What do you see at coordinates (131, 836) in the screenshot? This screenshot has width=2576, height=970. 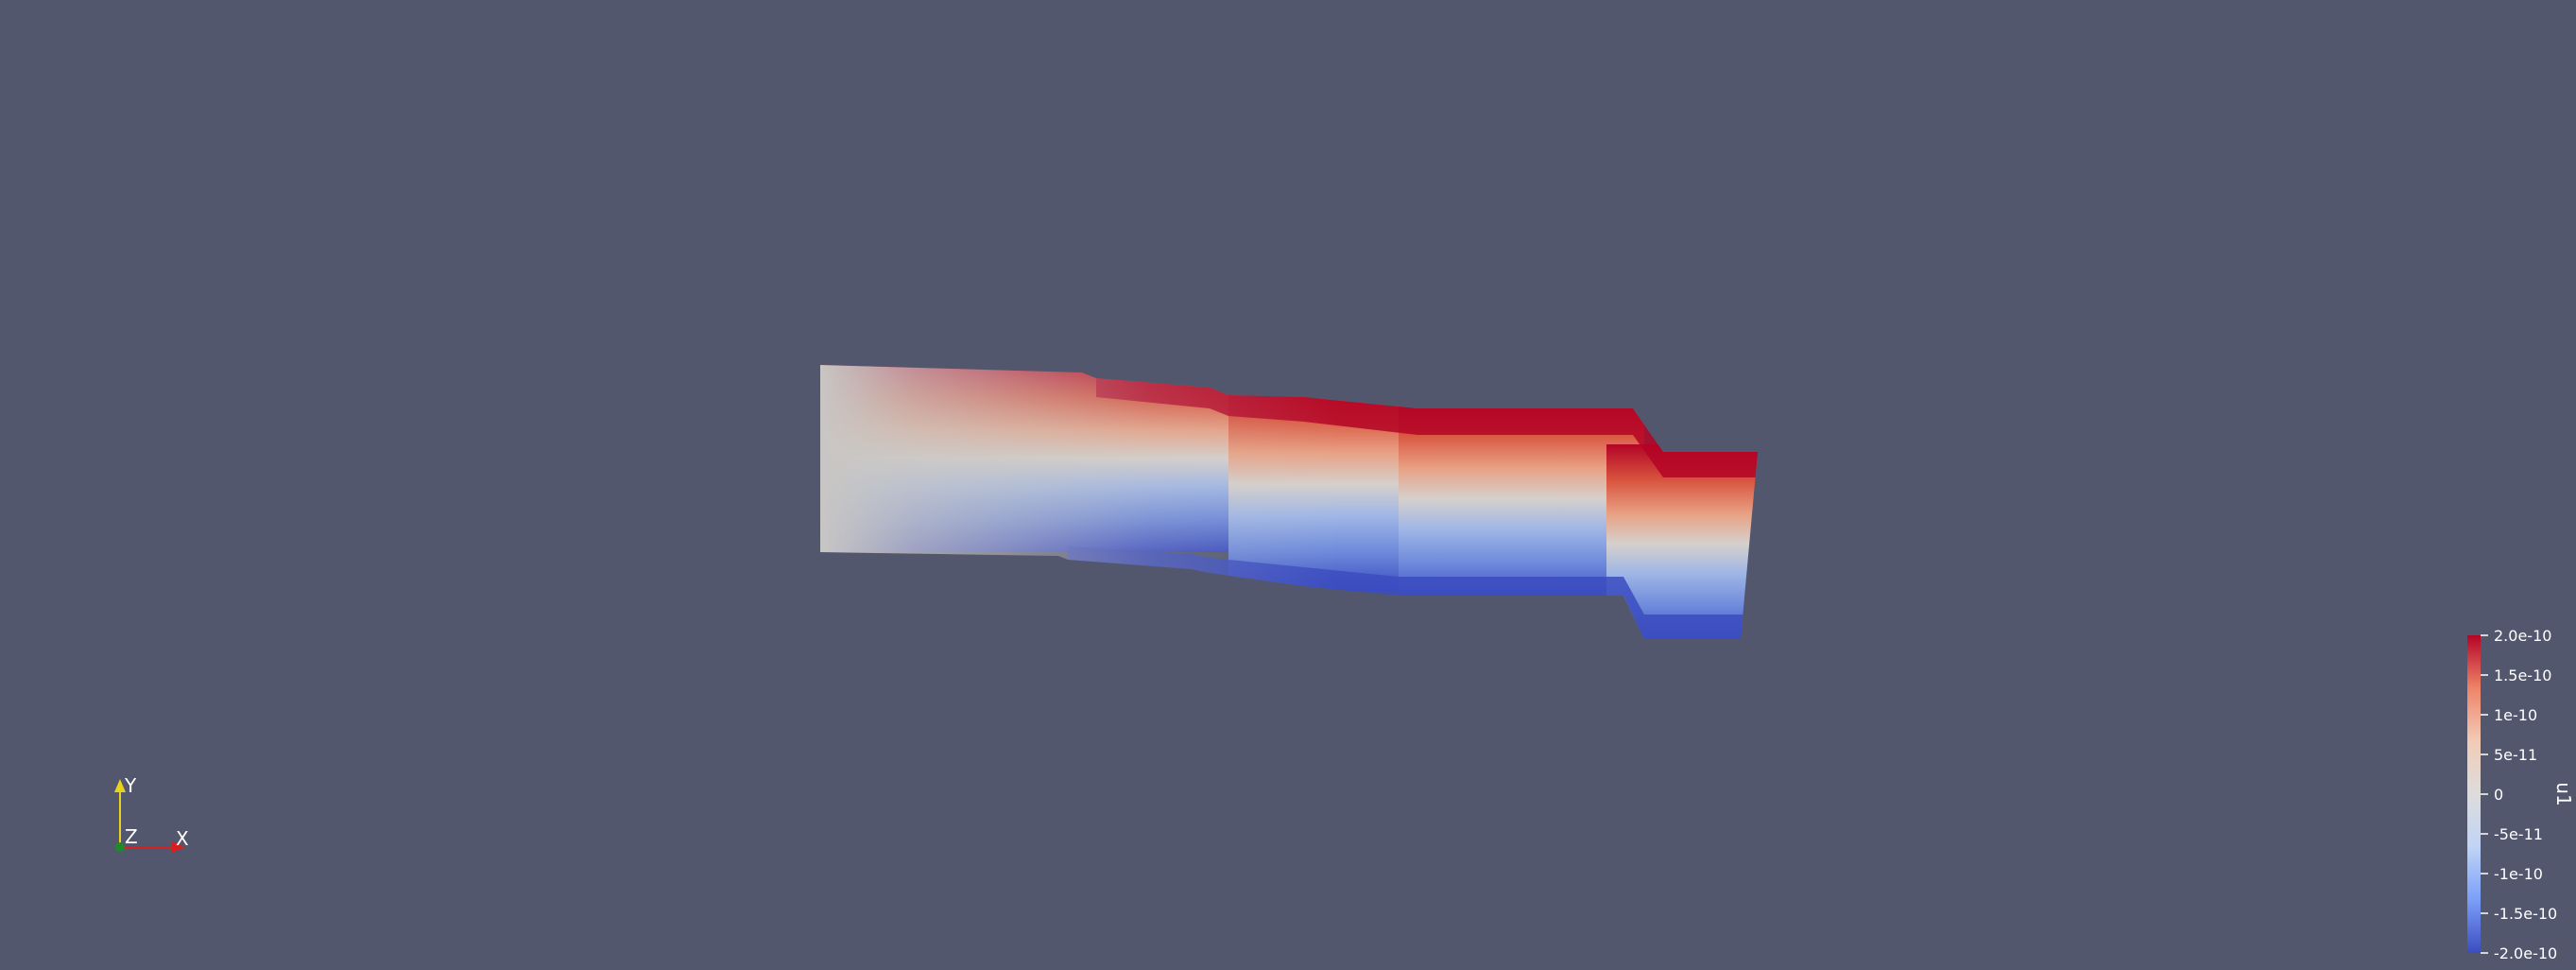 I see `z-axis-label: Z` at bounding box center [131, 836].